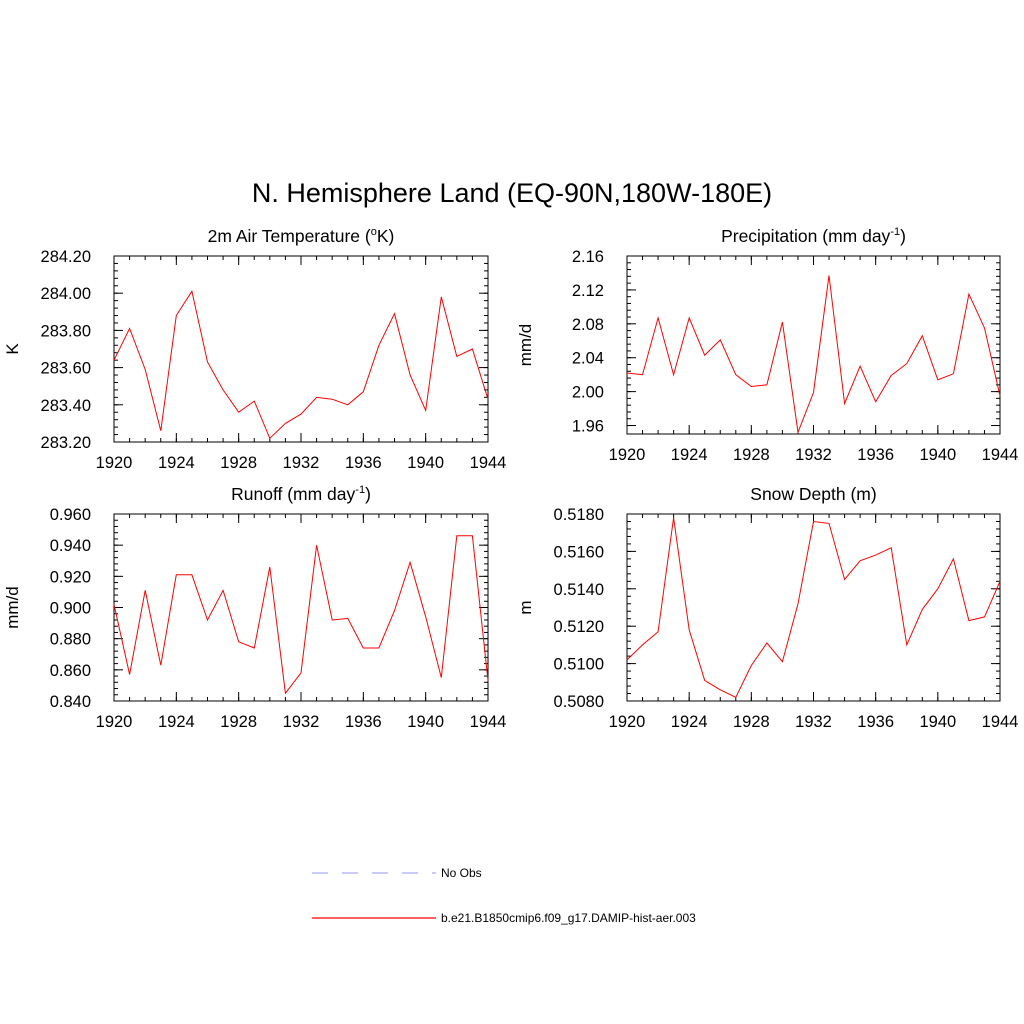 The width and height of the screenshot is (1024, 1024). Describe the element at coordinates (386, 236) in the screenshot. I see `panel-title-tail: K)` at that location.